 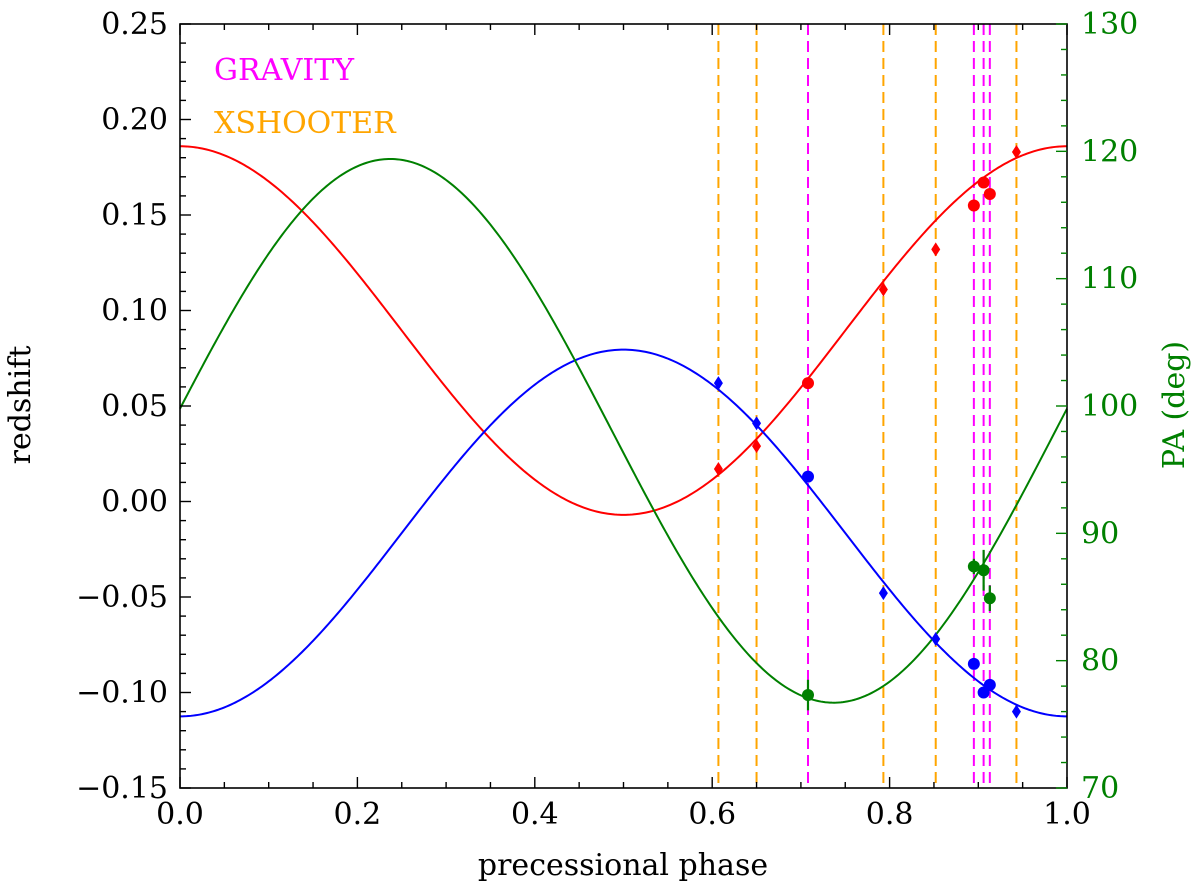 What do you see at coordinates (134, 24) in the screenshot?
I see `y-tick-label-8: 0.25` at bounding box center [134, 24].